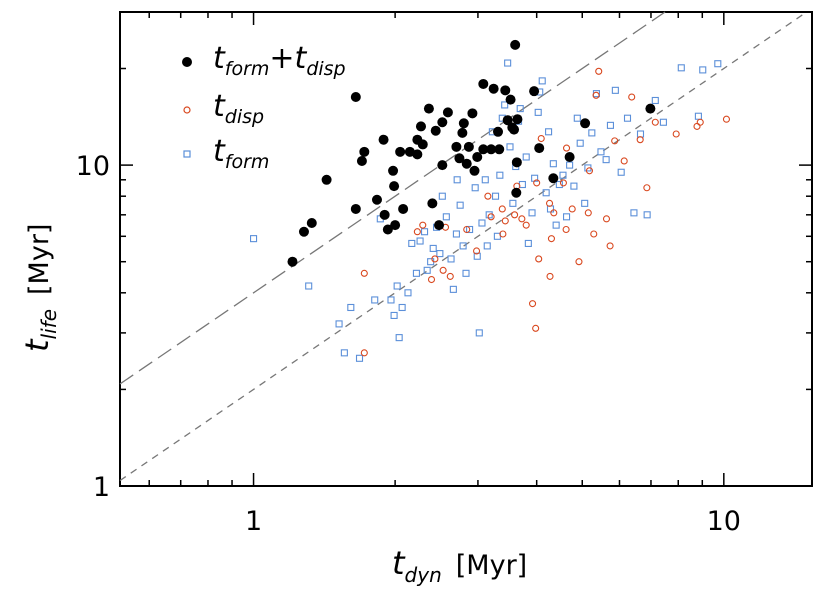  I want to click on x-axis-title-main: t, so click(399, 563).